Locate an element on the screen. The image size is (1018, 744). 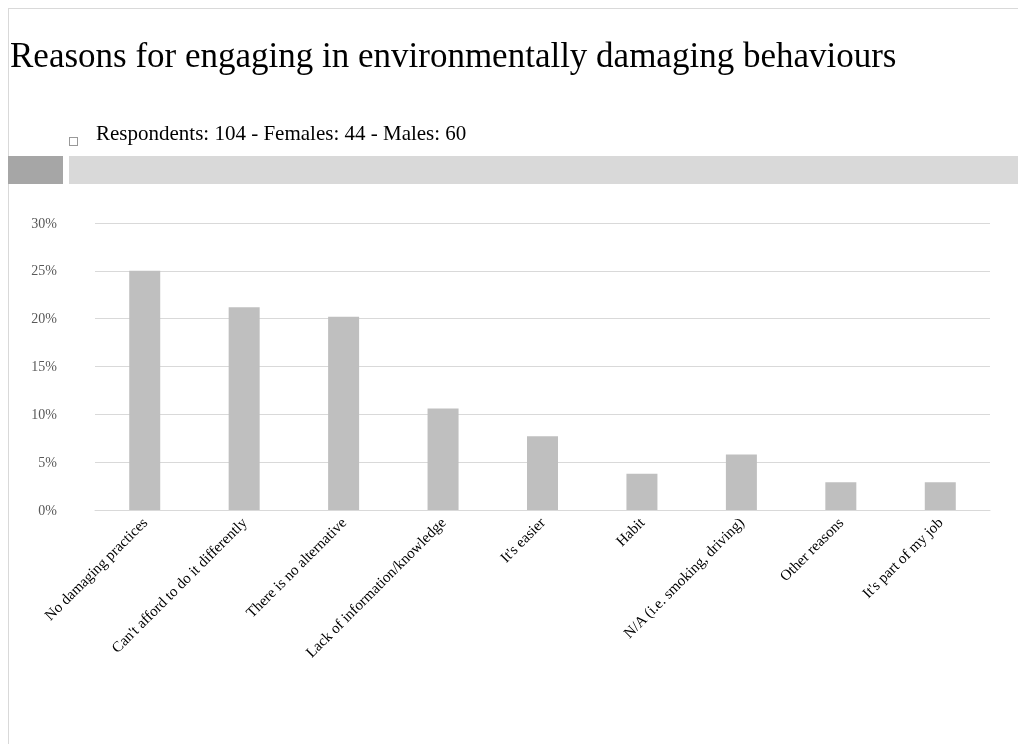
y-tick-label: 15% is located at coordinates (44, 366).